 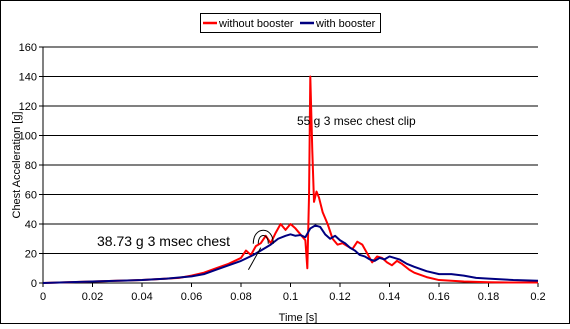 What do you see at coordinates (17, 164) in the screenshot?
I see `y-axis-title: Chest Acceleration [g]` at bounding box center [17, 164].